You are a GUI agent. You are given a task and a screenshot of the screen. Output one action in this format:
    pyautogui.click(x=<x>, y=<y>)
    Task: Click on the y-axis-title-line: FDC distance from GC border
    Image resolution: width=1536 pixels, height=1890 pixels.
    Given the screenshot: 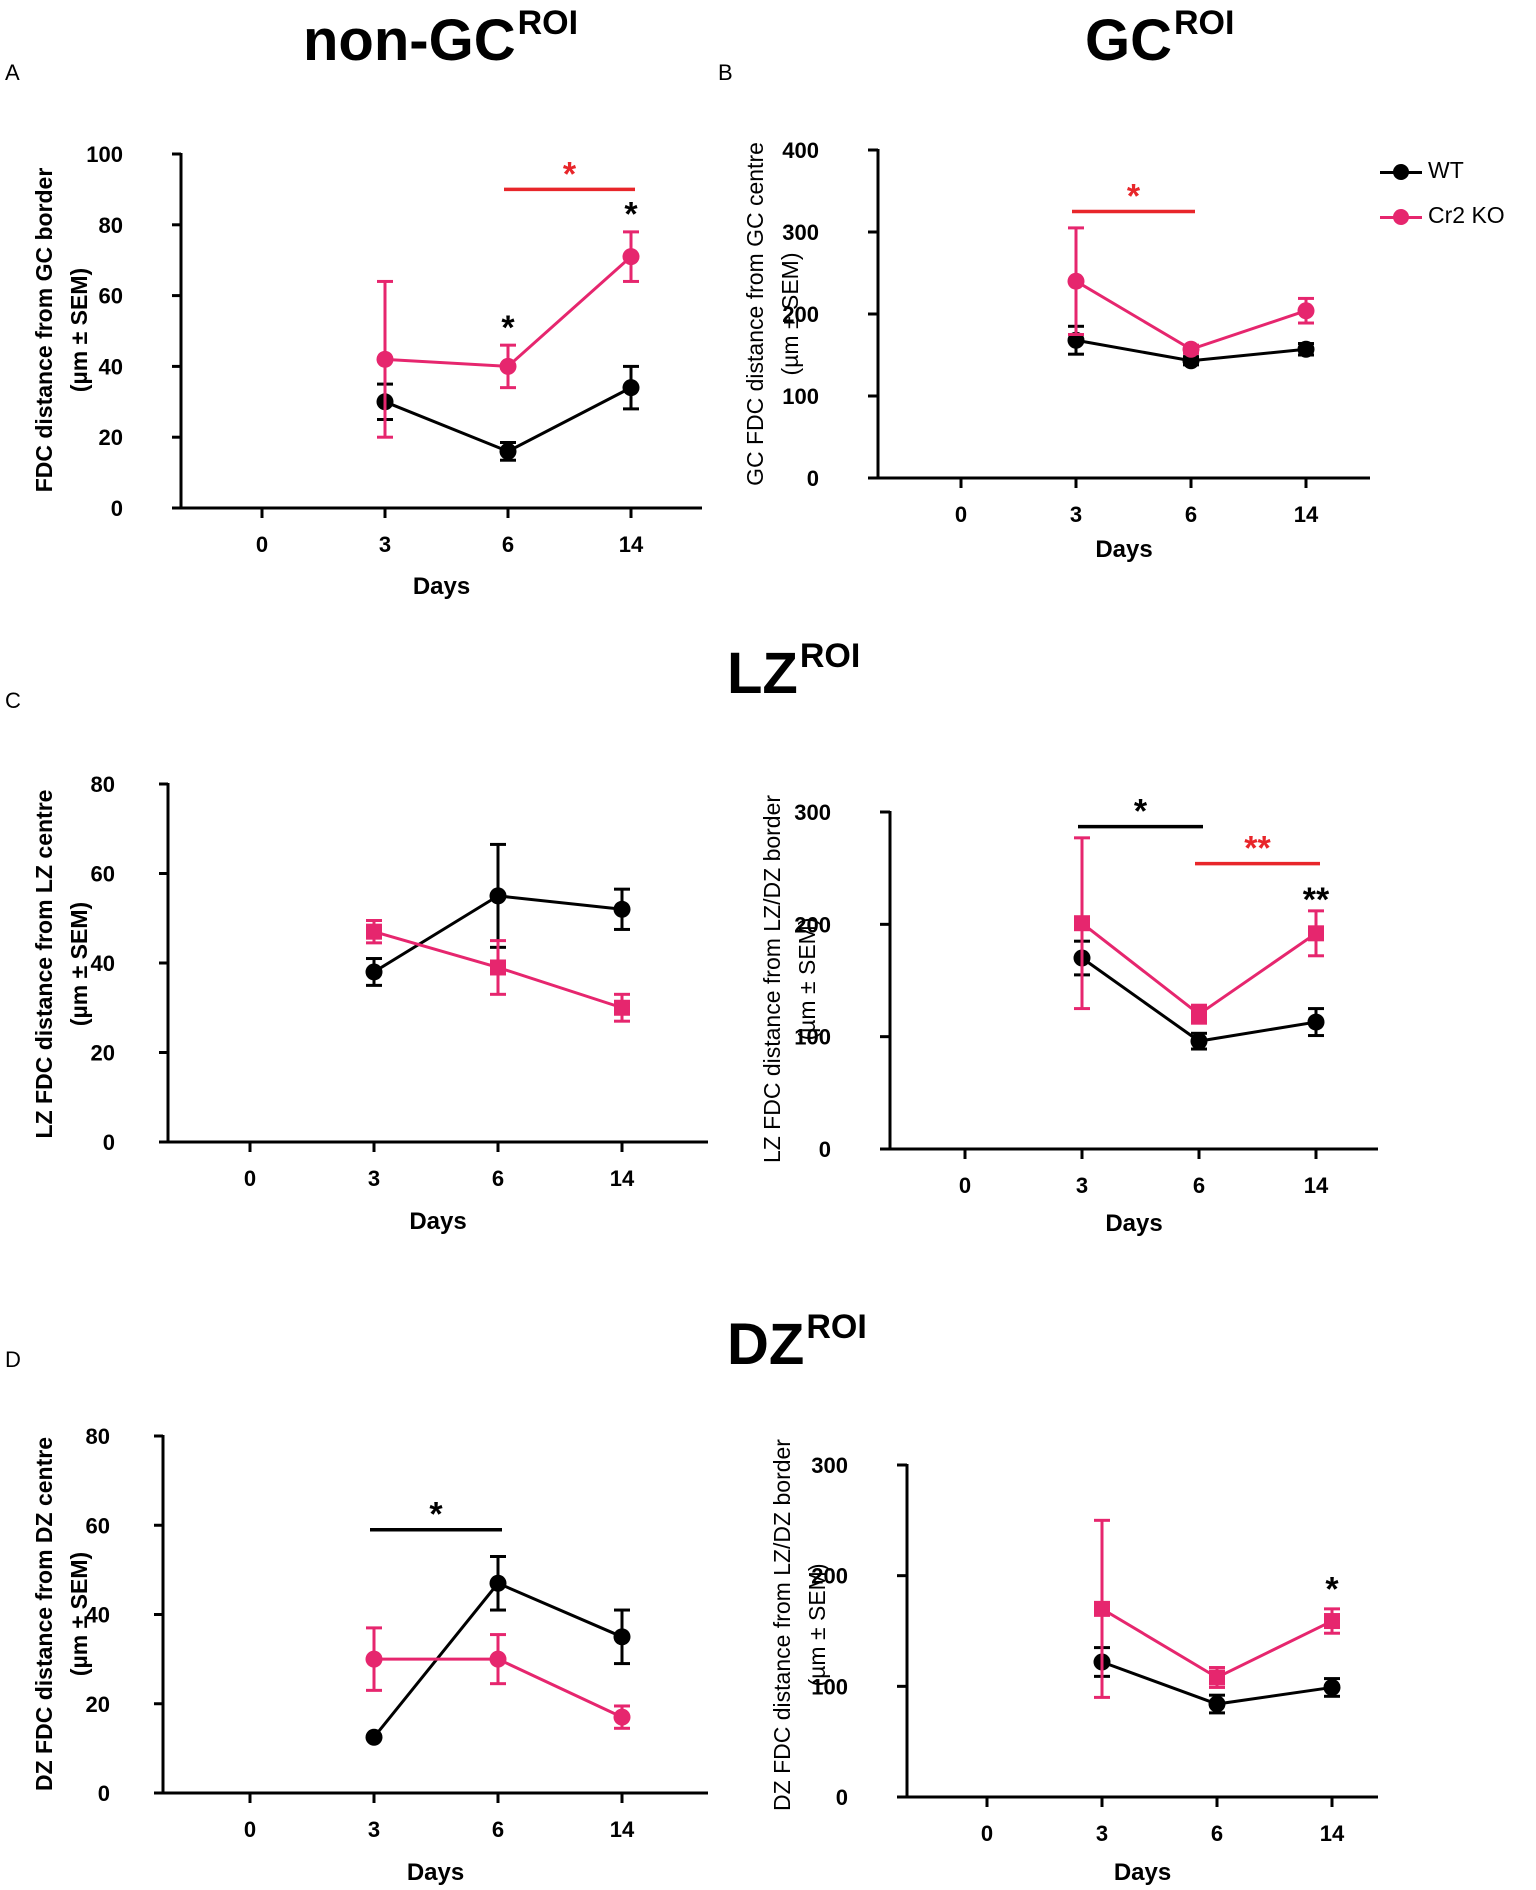 What is the action you would take?
    pyautogui.click(x=44, y=330)
    